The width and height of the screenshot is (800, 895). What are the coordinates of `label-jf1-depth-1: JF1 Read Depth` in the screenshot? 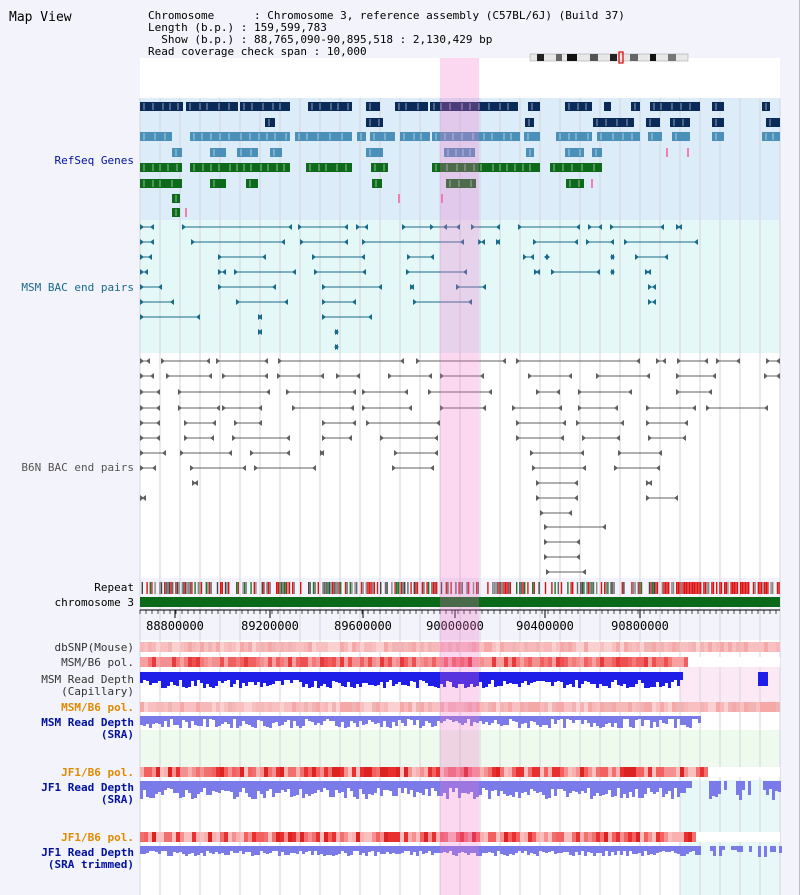 It's located at (87, 787).